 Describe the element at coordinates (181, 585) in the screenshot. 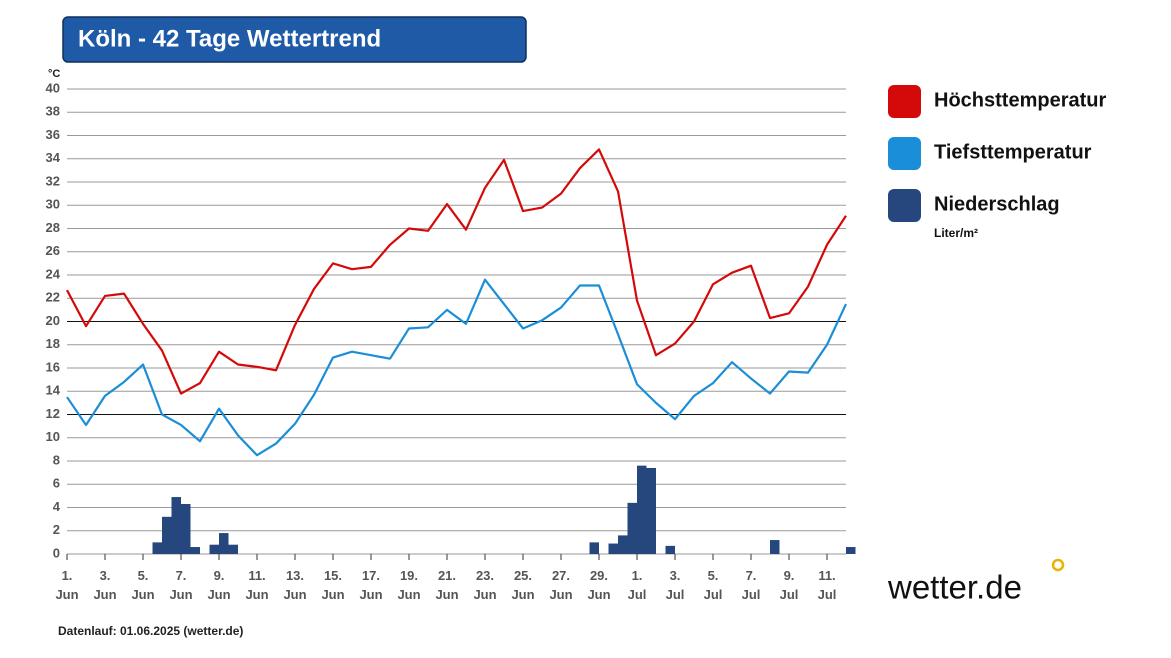

I see `x-tick-label: 7. Jun` at that location.